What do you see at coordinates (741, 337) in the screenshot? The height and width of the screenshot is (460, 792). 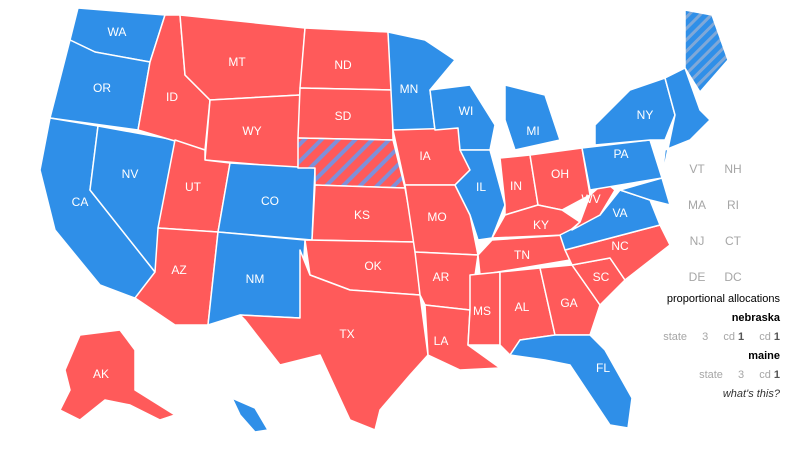 I see `nebraska-cd1-num: 1` at bounding box center [741, 337].